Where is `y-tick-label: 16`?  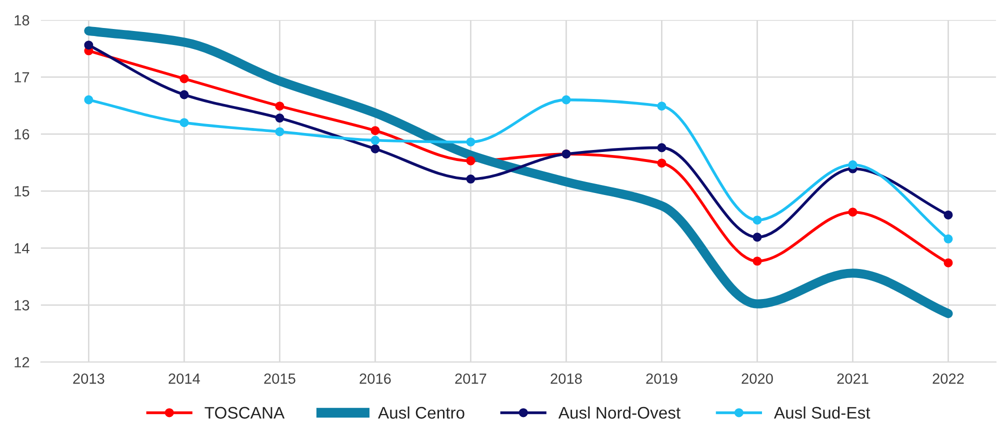
y-tick-label: 16 is located at coordinates (22, 134).